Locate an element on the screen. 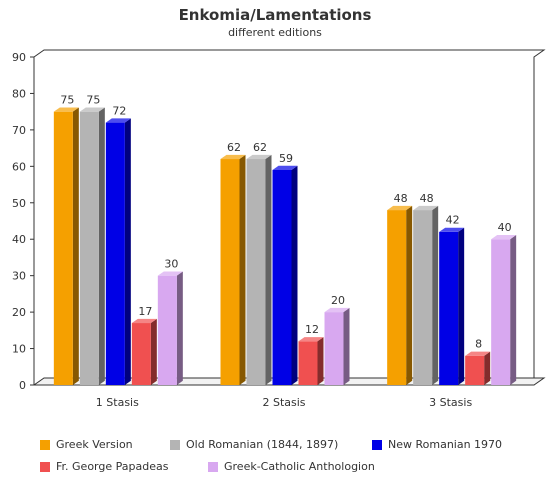 This screenshot has height=479, width=550. y-tick-label: 80 is located at coordinates (19, 93).